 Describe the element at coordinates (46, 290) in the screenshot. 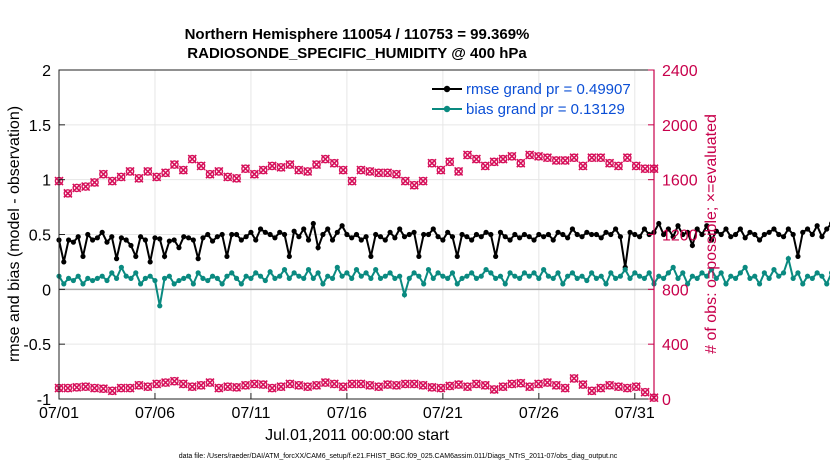

I see `left-tick-label: 0` at that location.